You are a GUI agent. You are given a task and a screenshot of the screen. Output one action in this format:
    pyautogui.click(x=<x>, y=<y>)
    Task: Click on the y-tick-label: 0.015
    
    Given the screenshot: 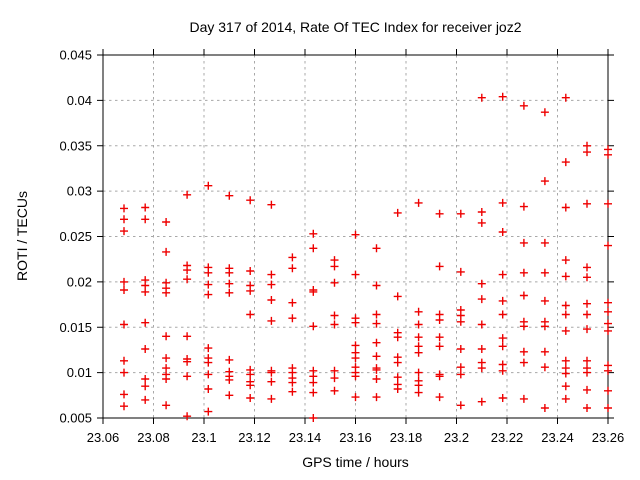 What is the action you would take?
    pyautogui.click(x=75, y=327)
    